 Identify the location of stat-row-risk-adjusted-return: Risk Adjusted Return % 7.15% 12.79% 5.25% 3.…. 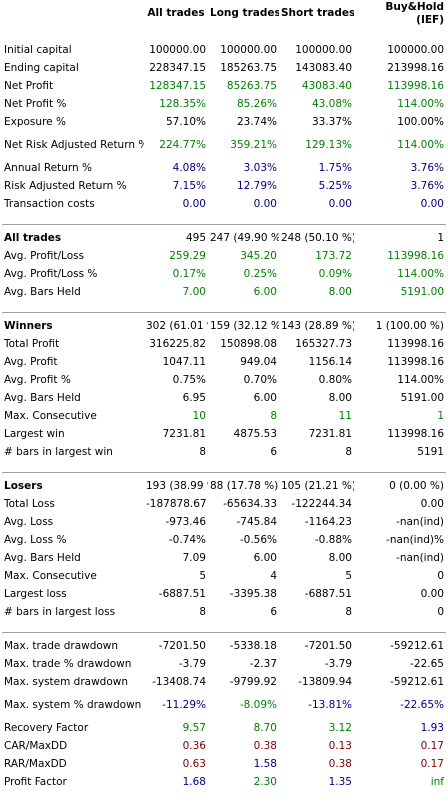
(224, 186).